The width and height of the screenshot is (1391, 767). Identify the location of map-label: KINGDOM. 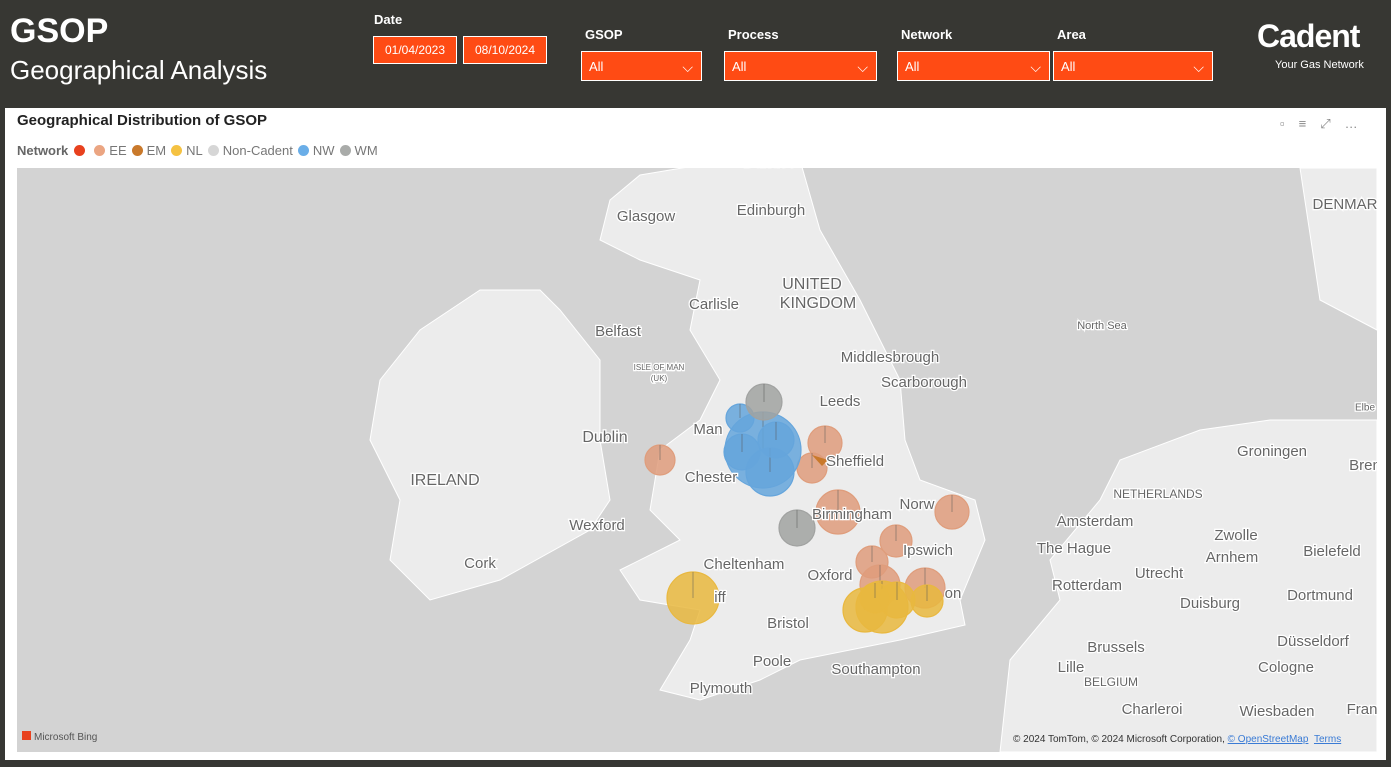
(818, 303).